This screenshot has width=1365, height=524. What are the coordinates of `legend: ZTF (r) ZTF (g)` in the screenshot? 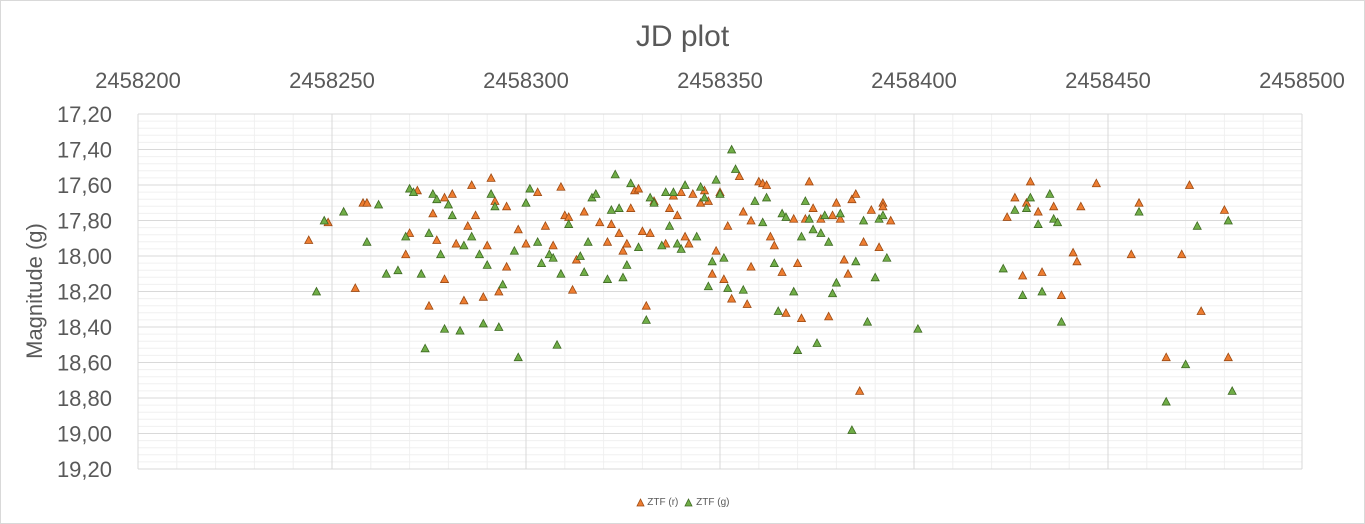 It's located at (682, 502).